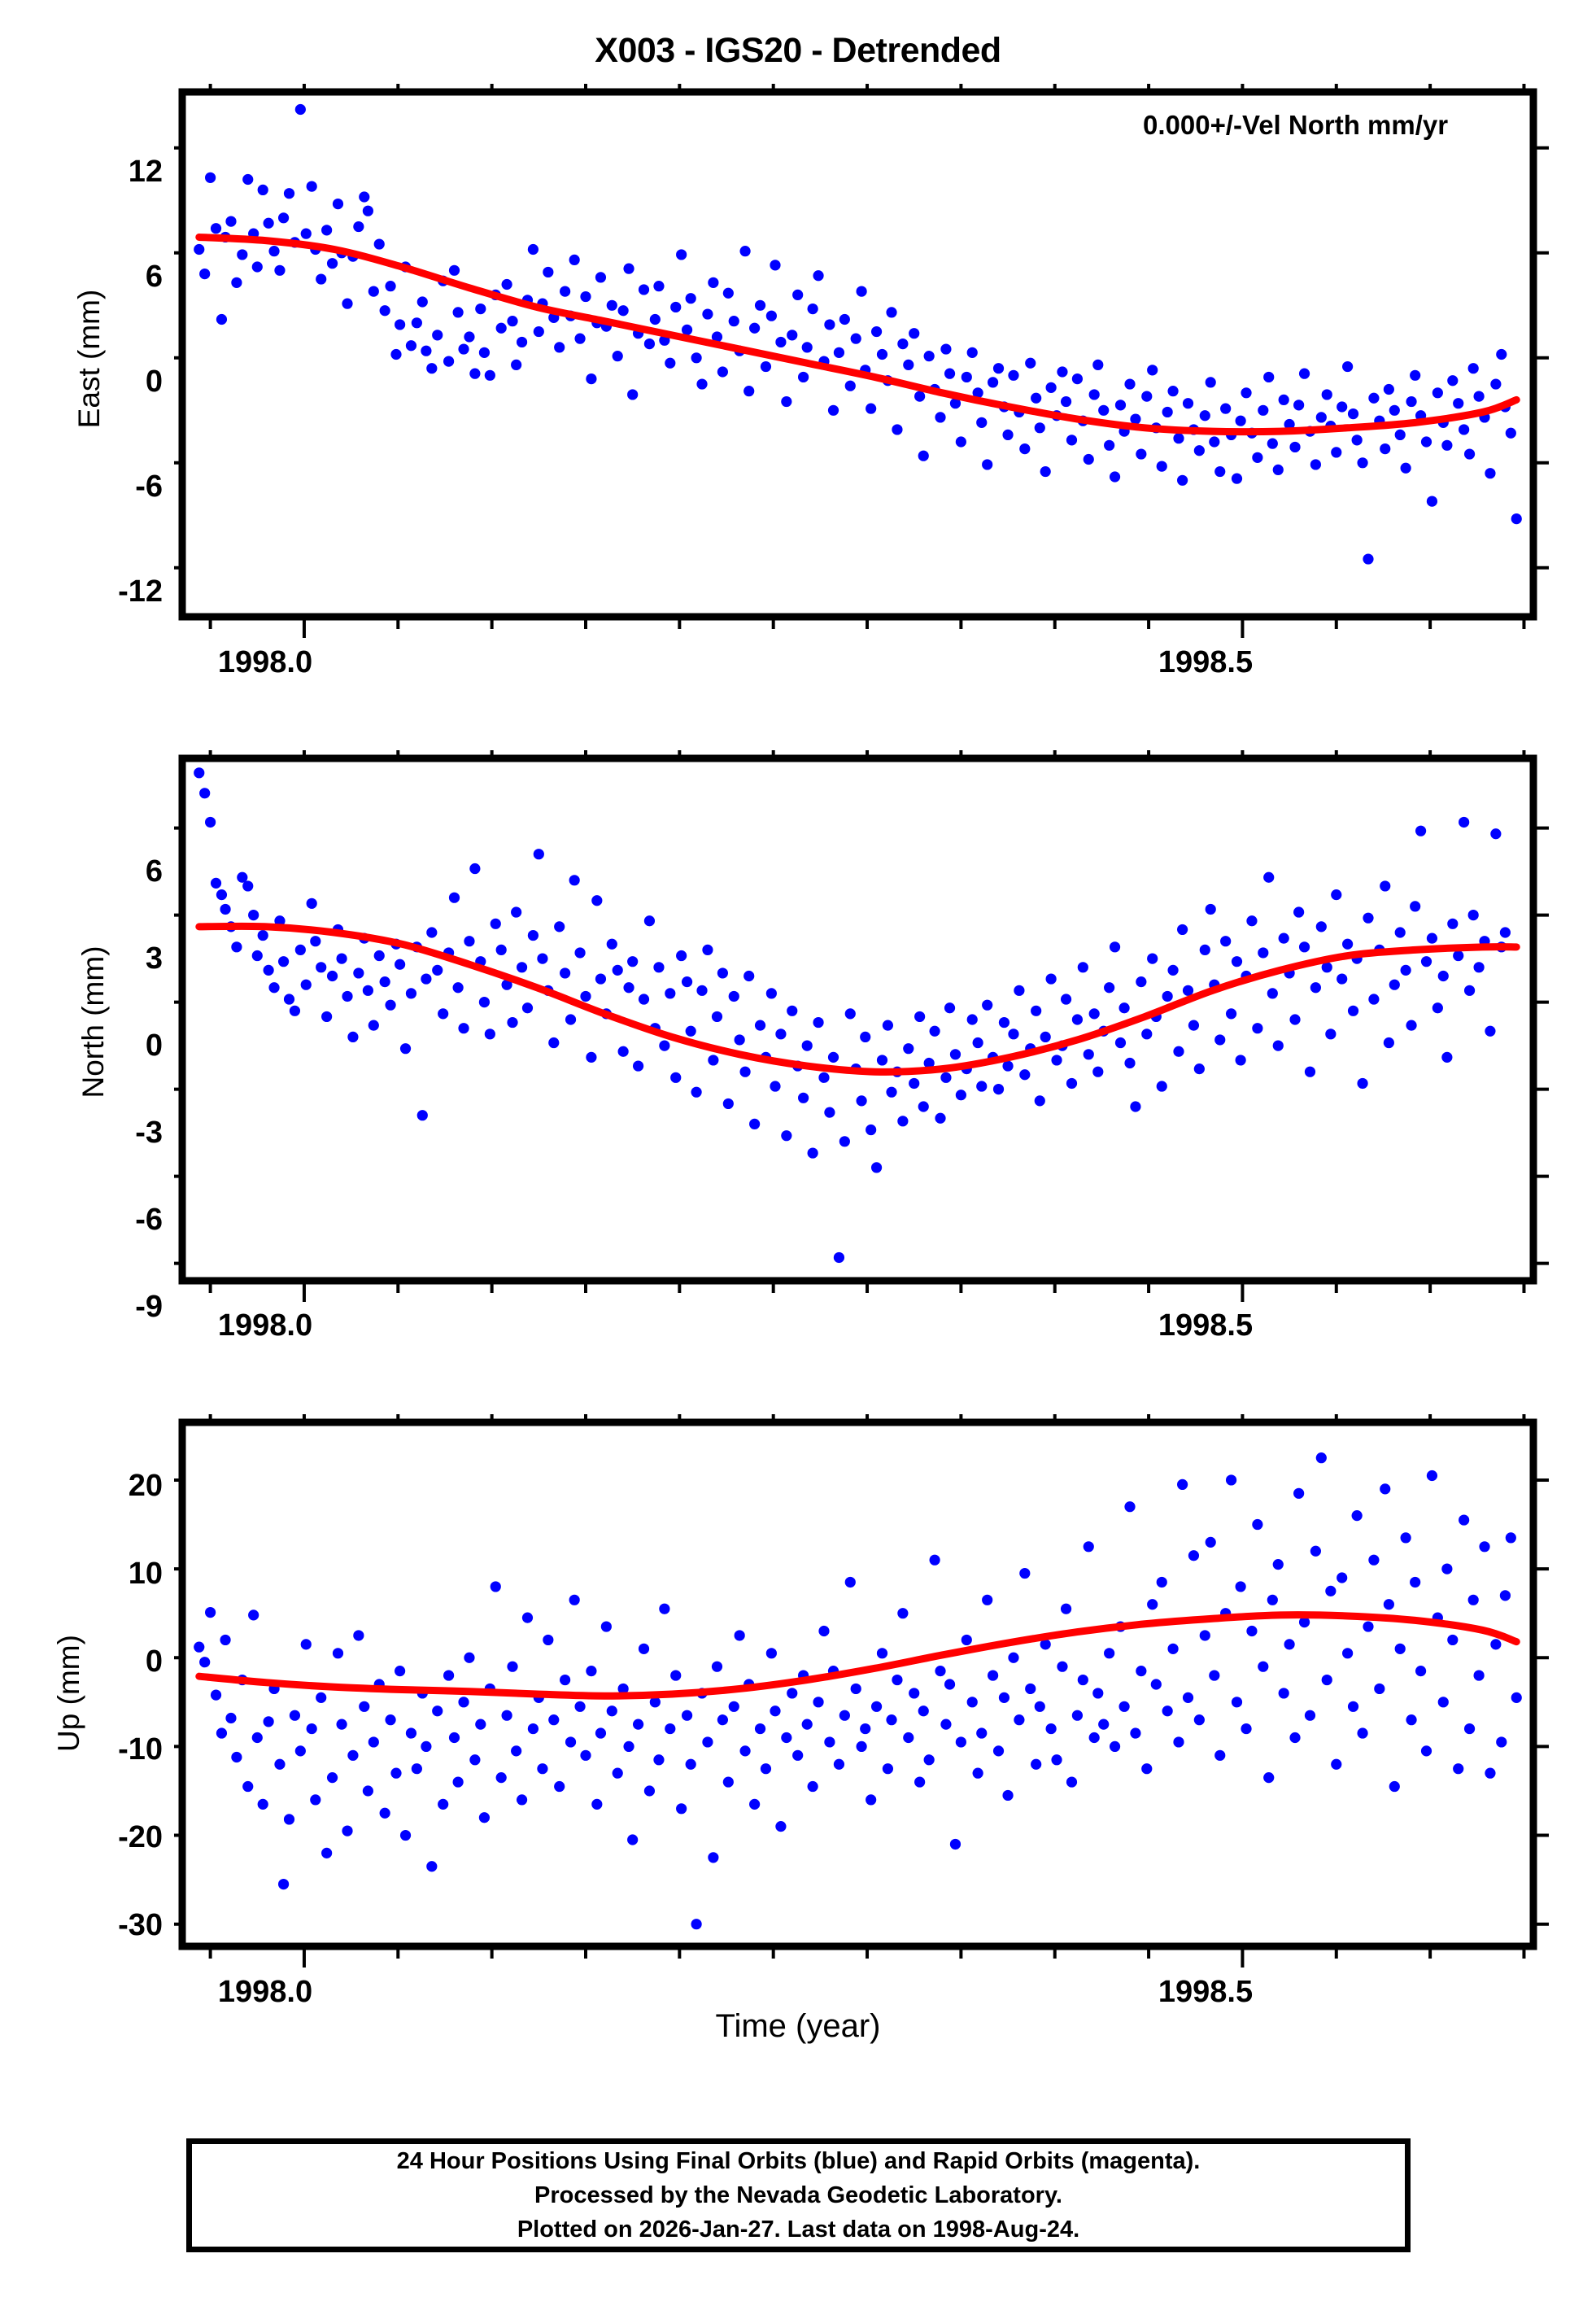 Image resolution: width=1596 pixels, height=2306 pixels. Describe the element at coordinates (857, 999) in the screenshot. I see `model-curve` at that location.